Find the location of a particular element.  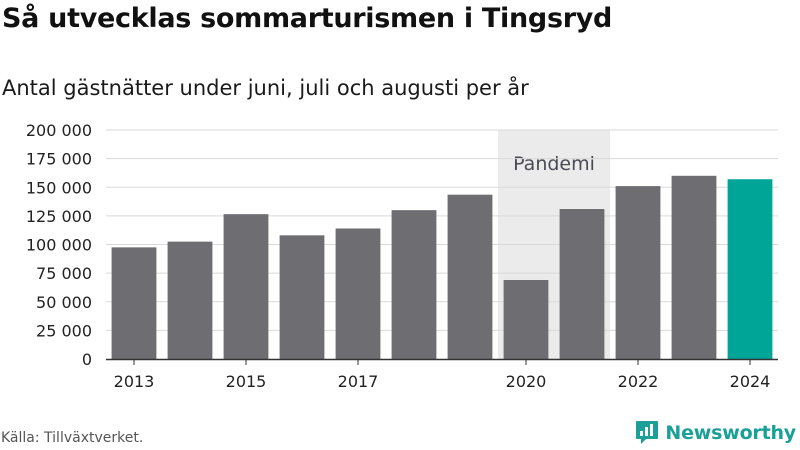

y-tick-label: 0 is located at coordinates (87, 359).